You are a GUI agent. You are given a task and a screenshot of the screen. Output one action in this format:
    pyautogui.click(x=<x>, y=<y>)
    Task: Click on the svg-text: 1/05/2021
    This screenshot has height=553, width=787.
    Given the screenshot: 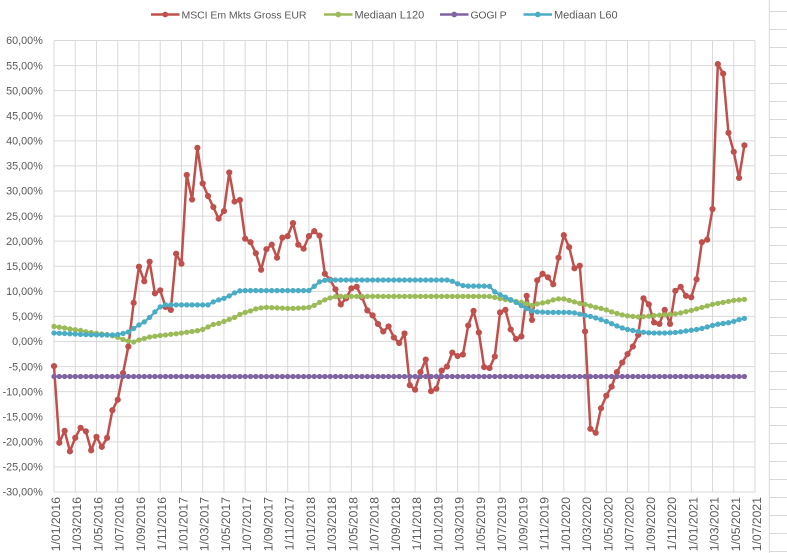 What is the action you would take?
    pyautogui.click(x=736, y=524)
    